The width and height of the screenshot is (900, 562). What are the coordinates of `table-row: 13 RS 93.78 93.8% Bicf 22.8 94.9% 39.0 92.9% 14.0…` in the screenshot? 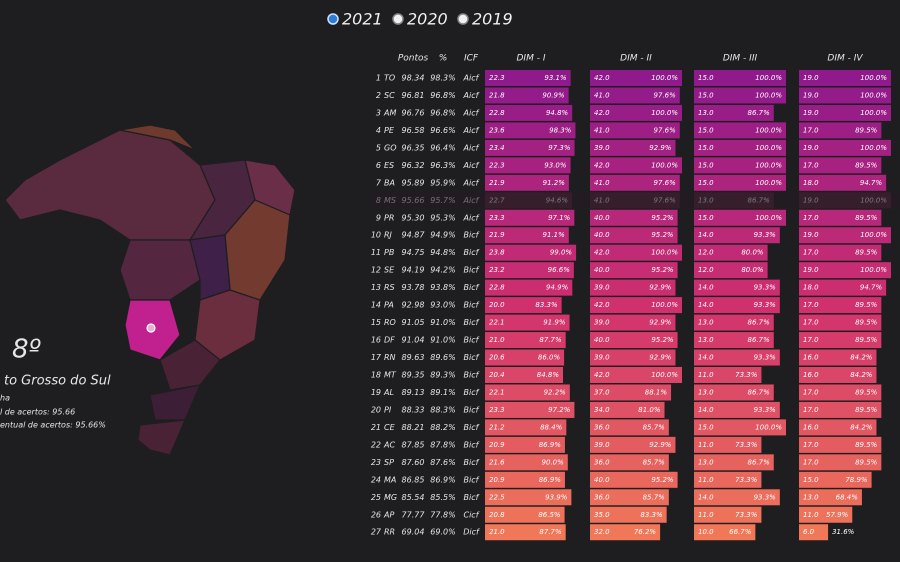 It's located at (629, 287).